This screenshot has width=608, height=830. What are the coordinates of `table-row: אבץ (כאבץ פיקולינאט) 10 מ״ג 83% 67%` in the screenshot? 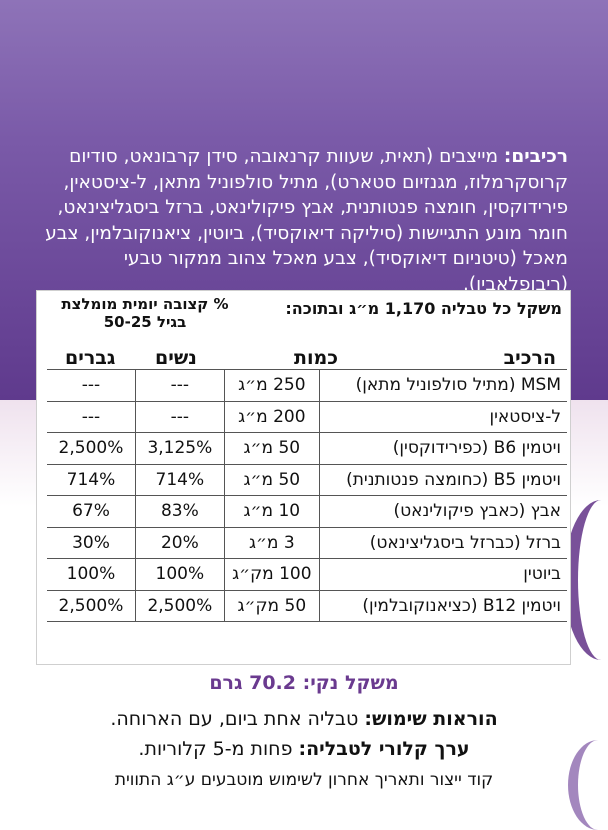 It's located at (307, 511).